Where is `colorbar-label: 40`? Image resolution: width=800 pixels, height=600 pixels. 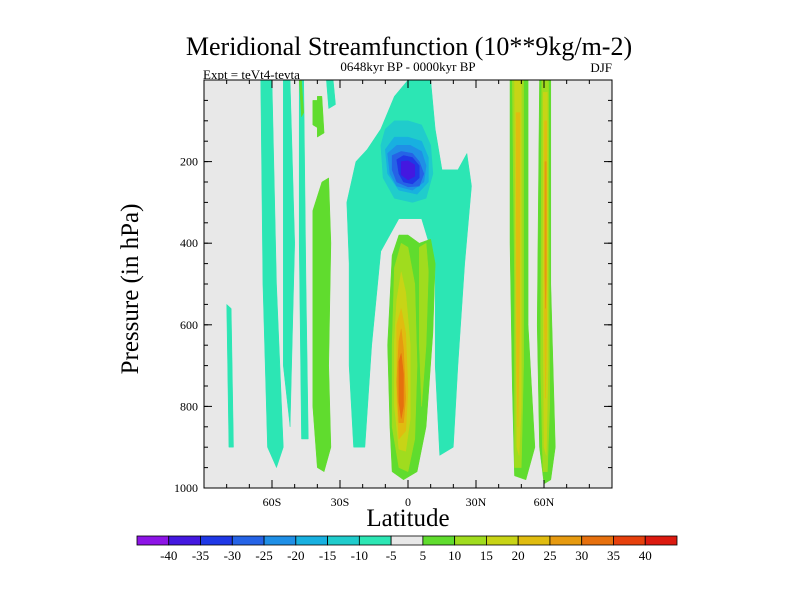 colorbar-label: 40 is located at coordinates (645, 555).